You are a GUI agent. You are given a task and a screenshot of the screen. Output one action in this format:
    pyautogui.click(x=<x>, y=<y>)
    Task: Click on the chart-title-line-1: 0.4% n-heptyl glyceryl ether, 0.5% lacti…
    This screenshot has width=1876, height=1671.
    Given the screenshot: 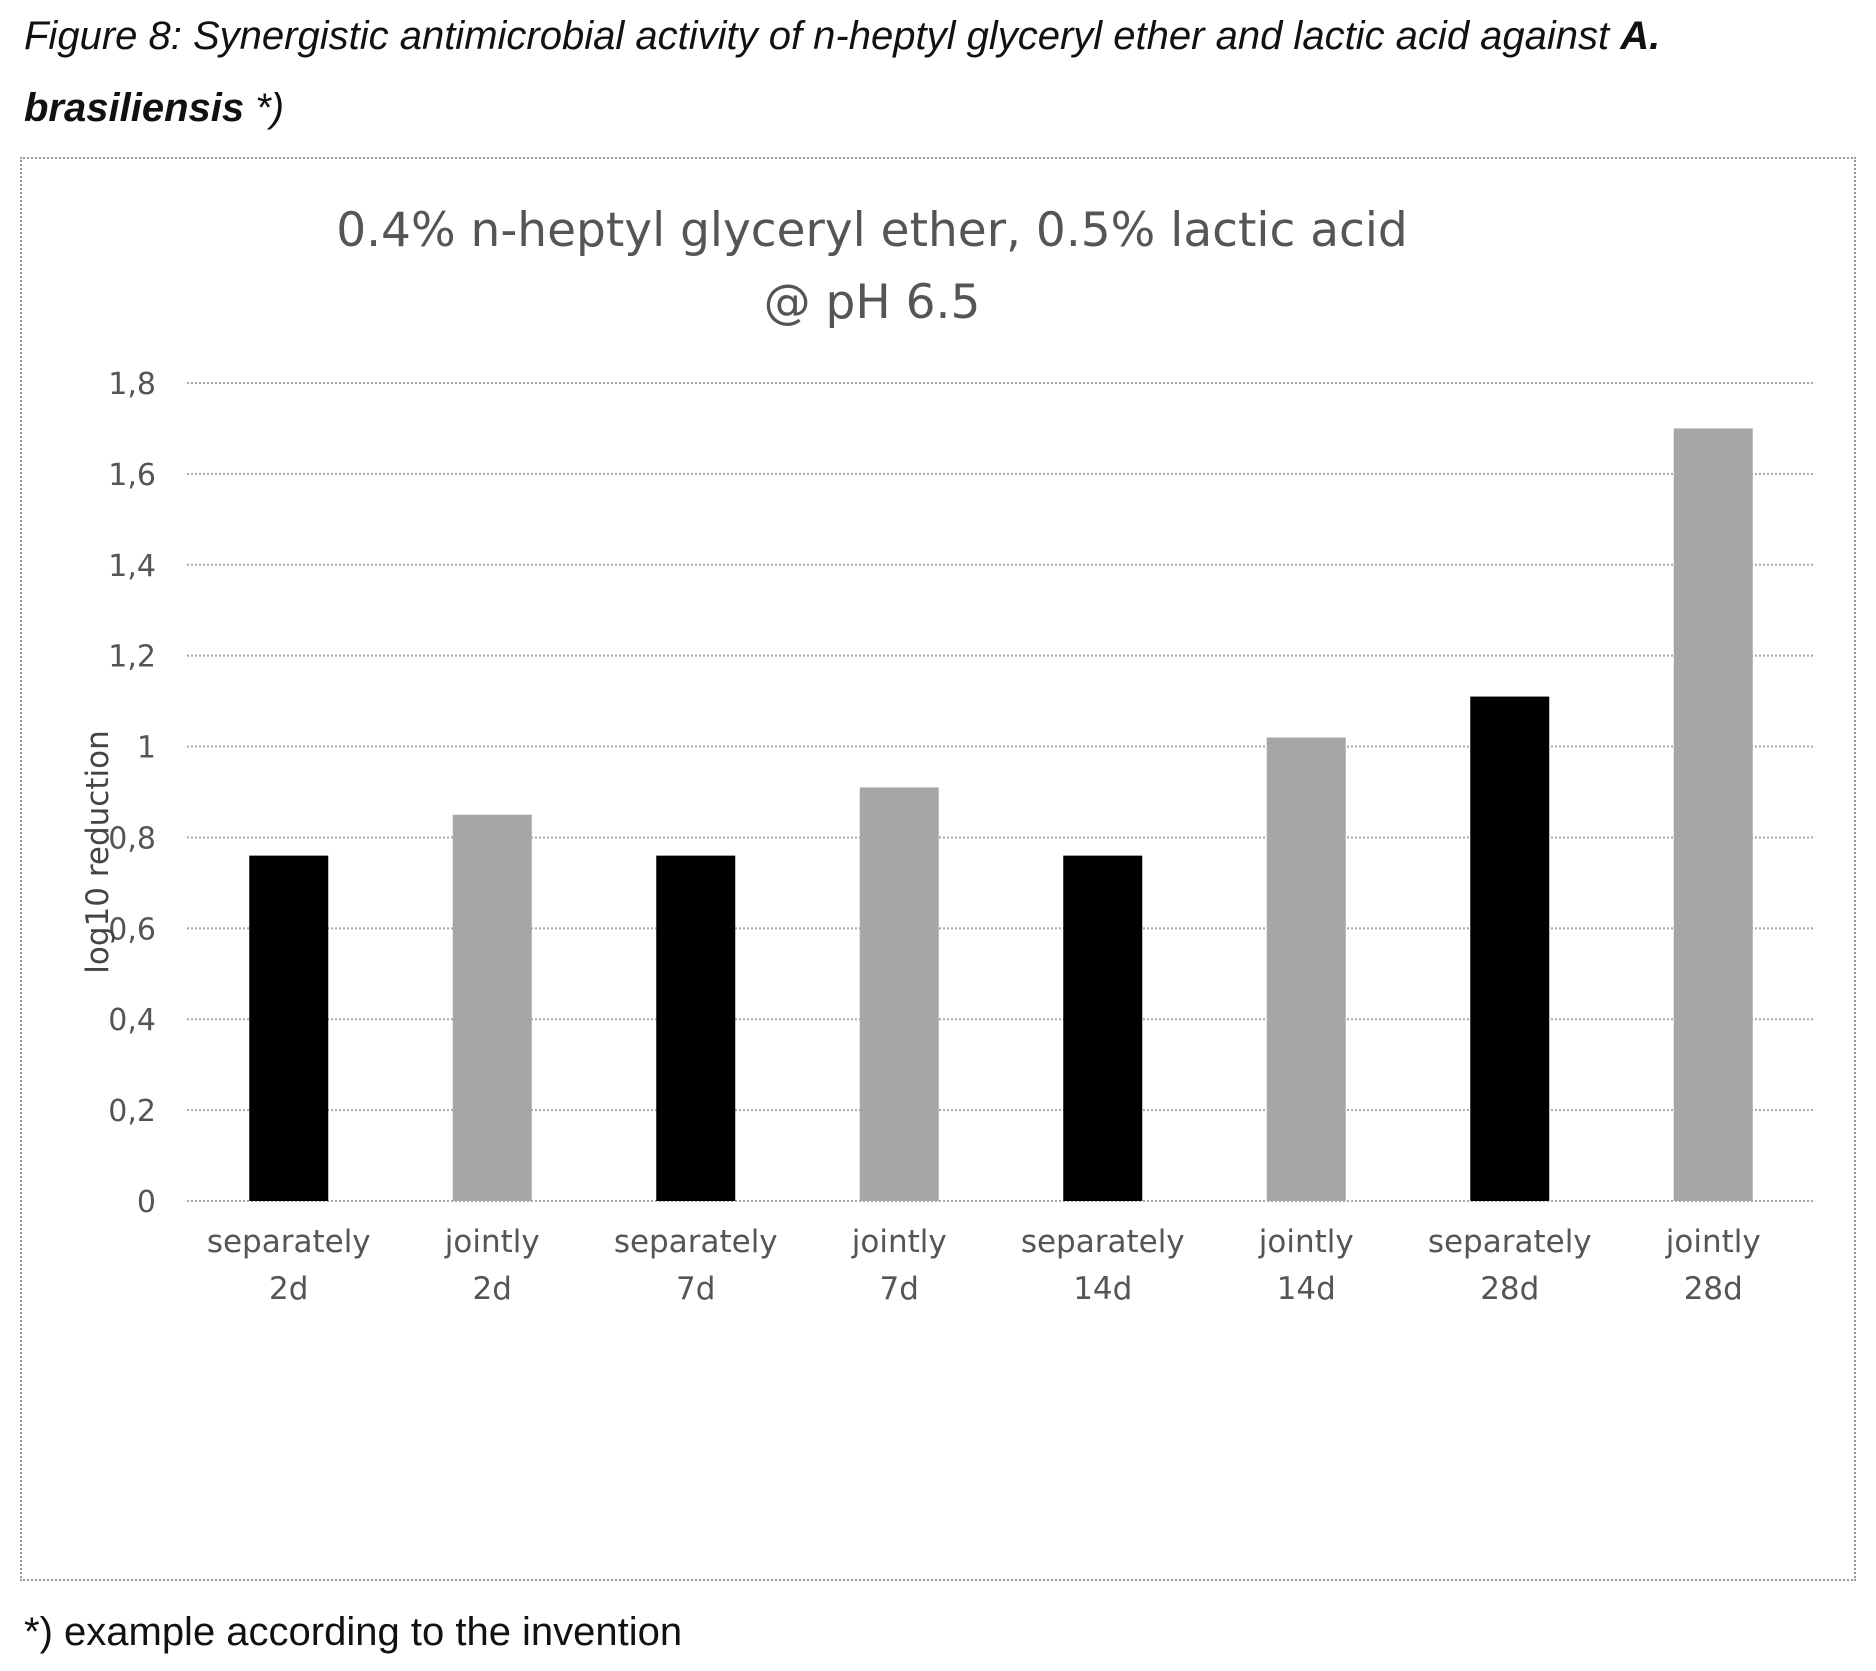 What is the action you would take?
    pyautogui.click(x=872, y=230)
    